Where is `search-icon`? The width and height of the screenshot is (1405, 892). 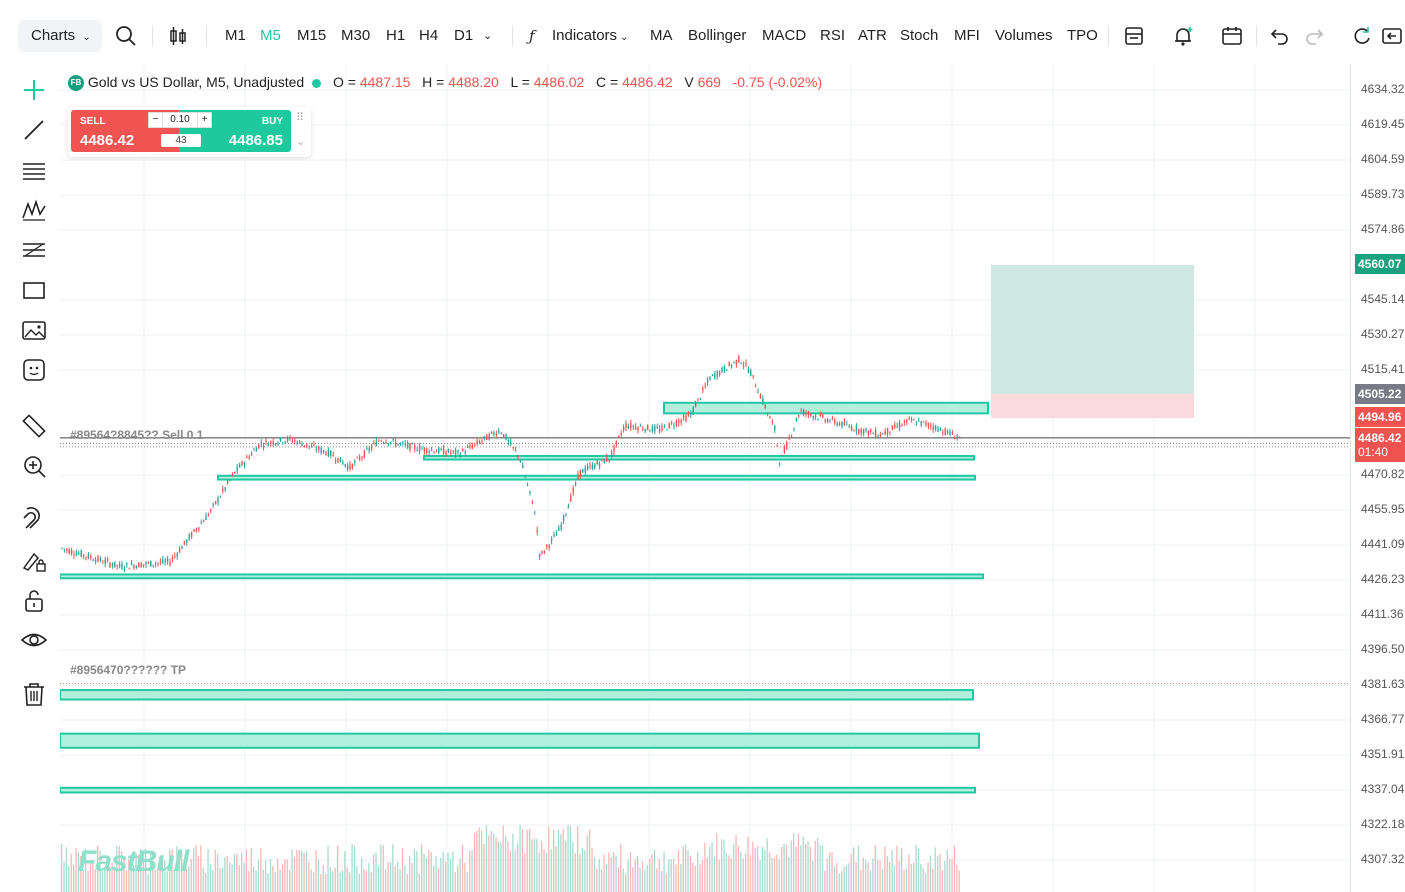 search-icon is located at coordinates (126, 36).